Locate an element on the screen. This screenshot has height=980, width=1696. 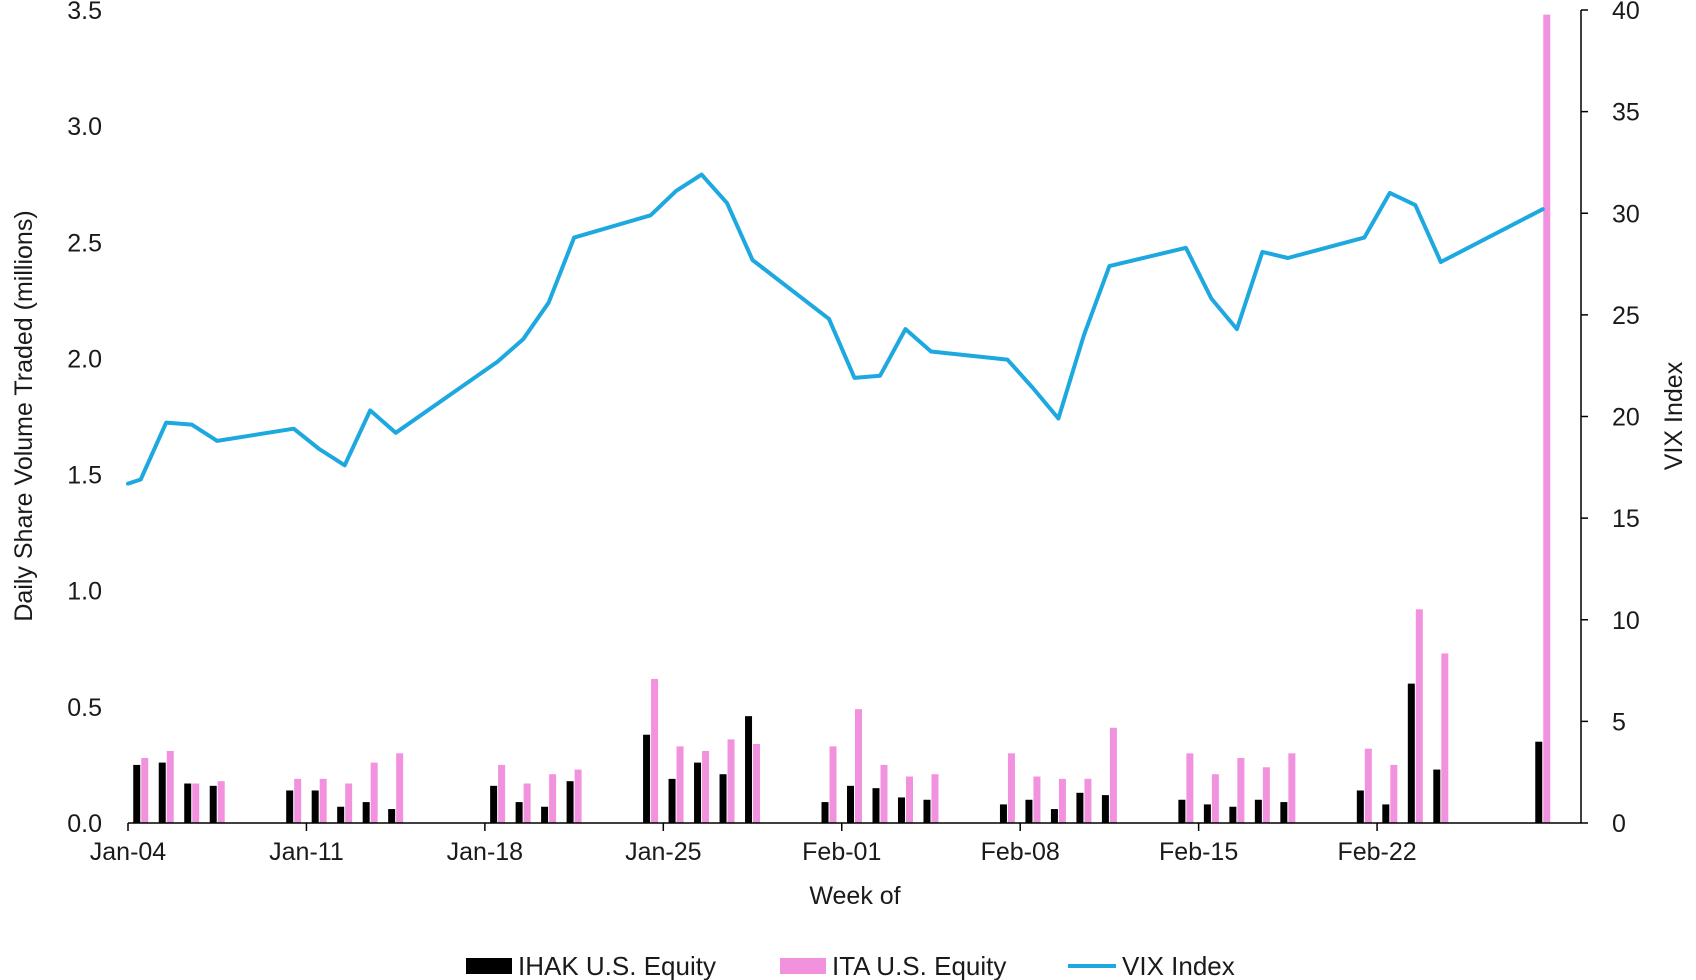
left-y-tick-label: 0.0 is located at coordinates (84, 824).